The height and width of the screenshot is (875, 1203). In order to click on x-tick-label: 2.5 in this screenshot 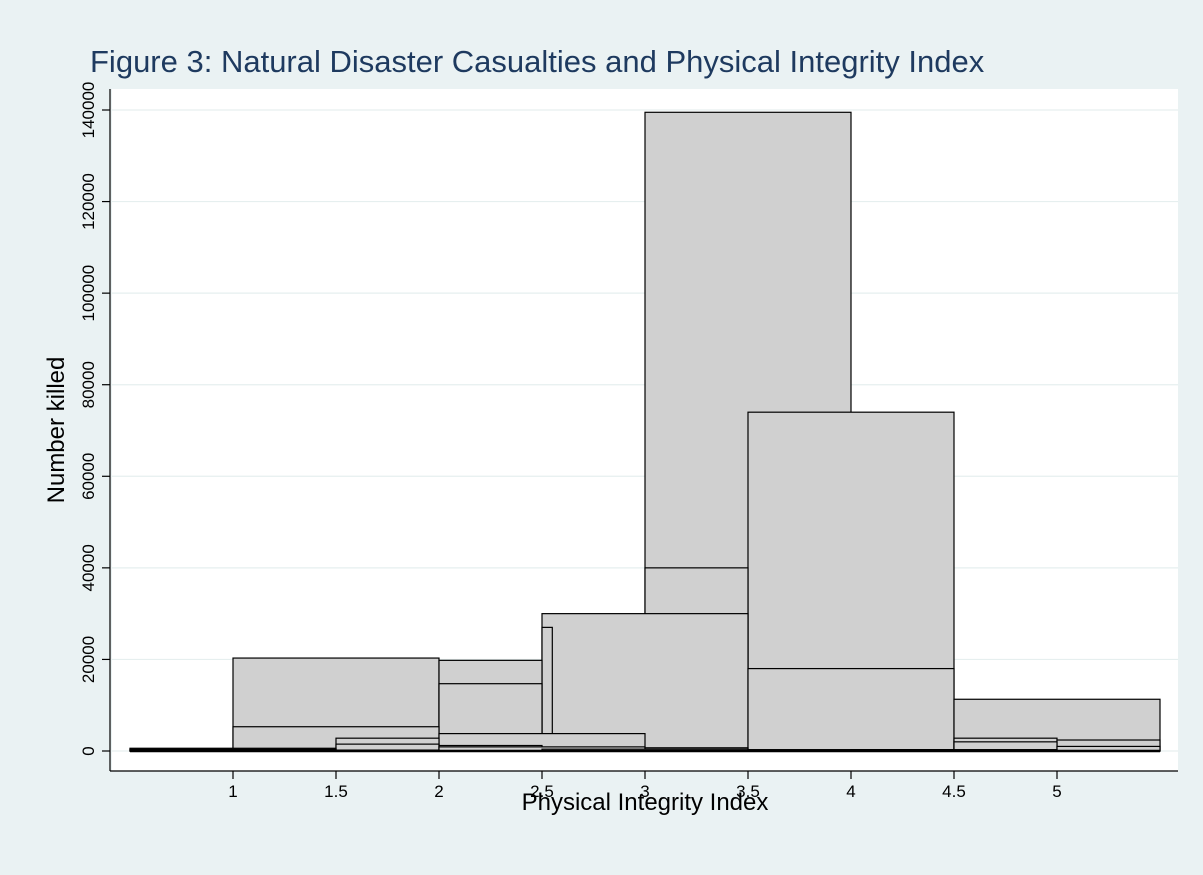, I will do `click(542, 791)`.